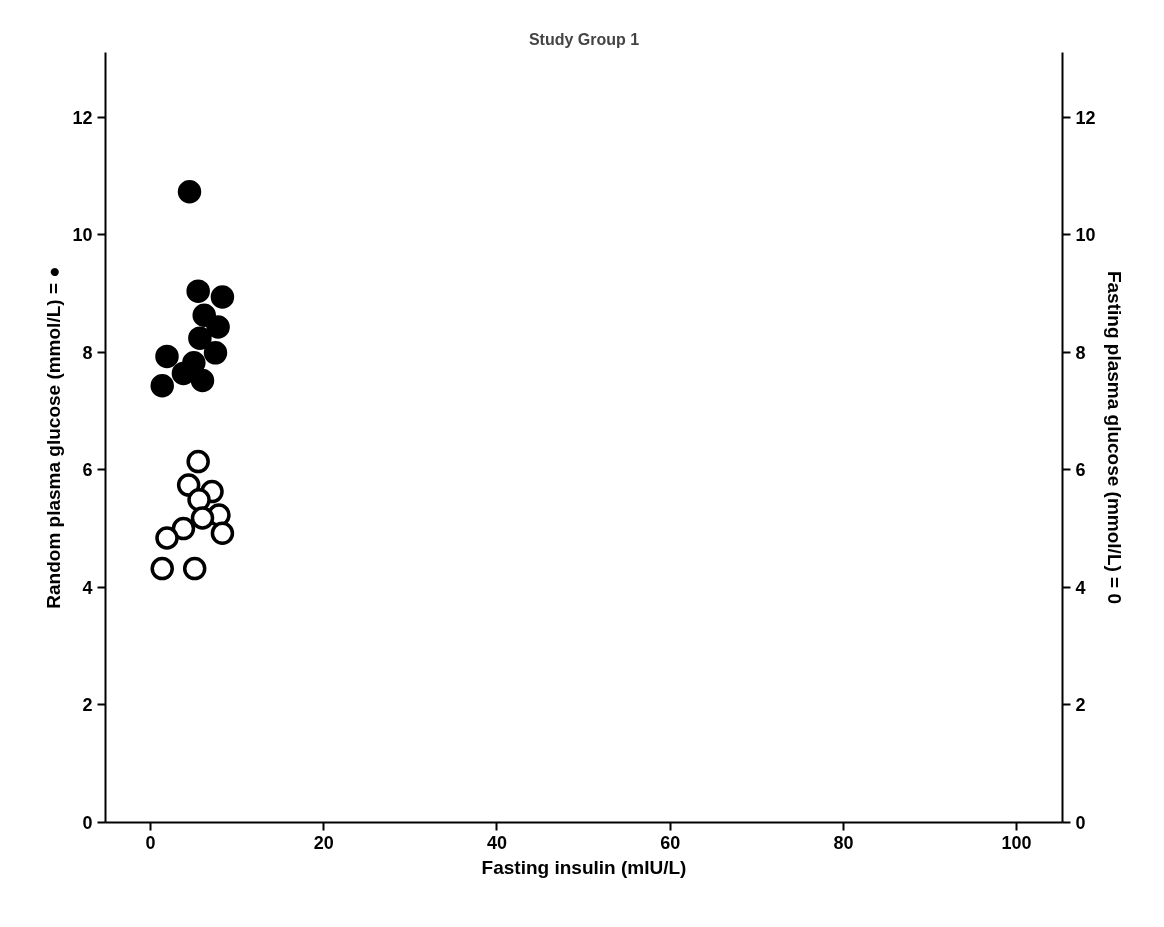 The image size is (1164, 927). Describe the element at coordinates (87, 705) in the screenshot. I see `y-tick-label: 2` at that location.